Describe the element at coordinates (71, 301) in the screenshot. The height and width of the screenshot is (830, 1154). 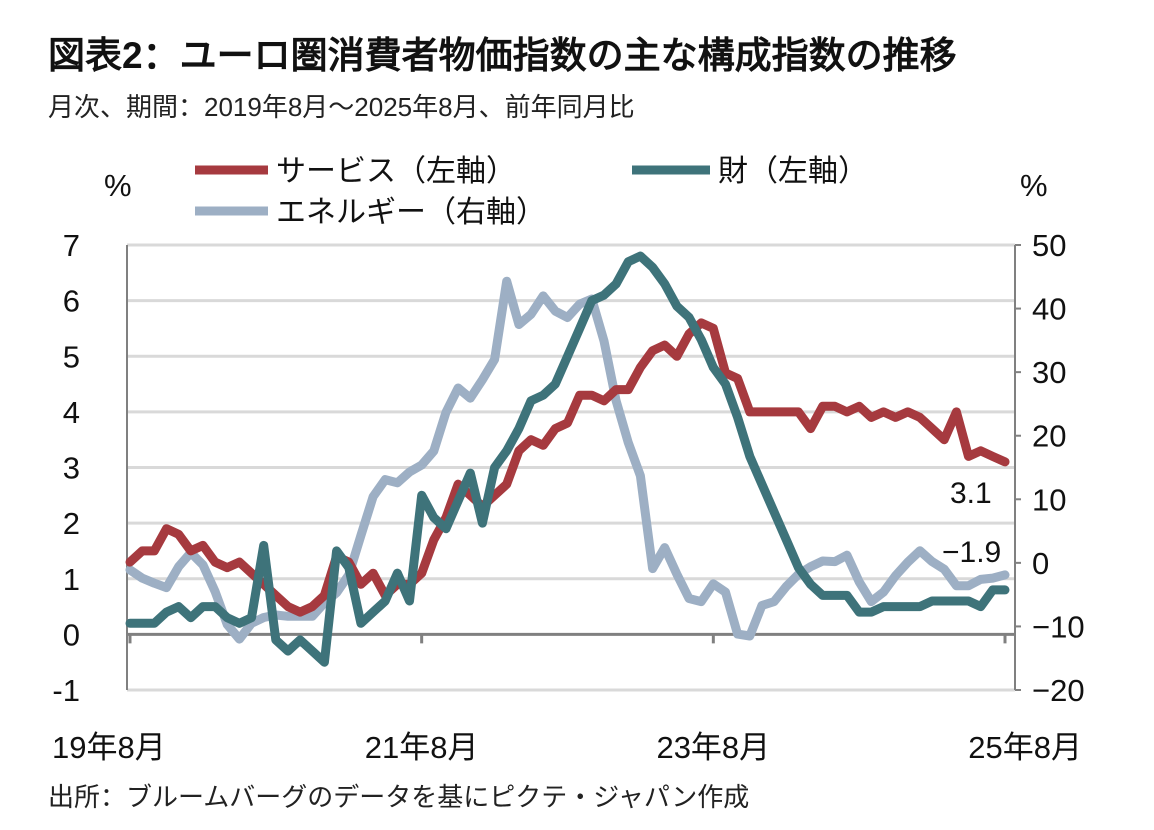
I see `left-tick-label: 6` at that location.